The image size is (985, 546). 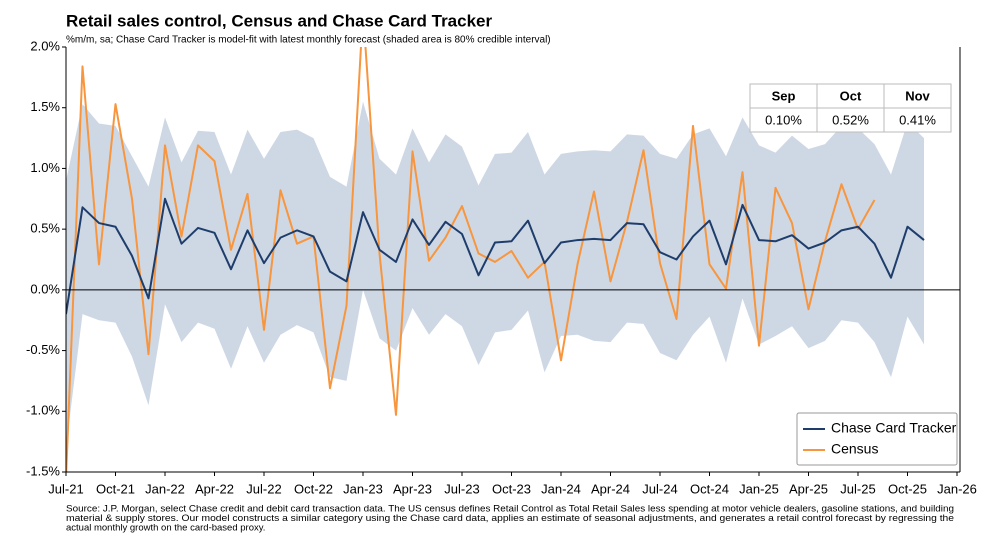 What do you see at coordinates (43, 349) in the screenshot?
I see `y-tick-label: -0.5%` at bounding box center [43, 349].